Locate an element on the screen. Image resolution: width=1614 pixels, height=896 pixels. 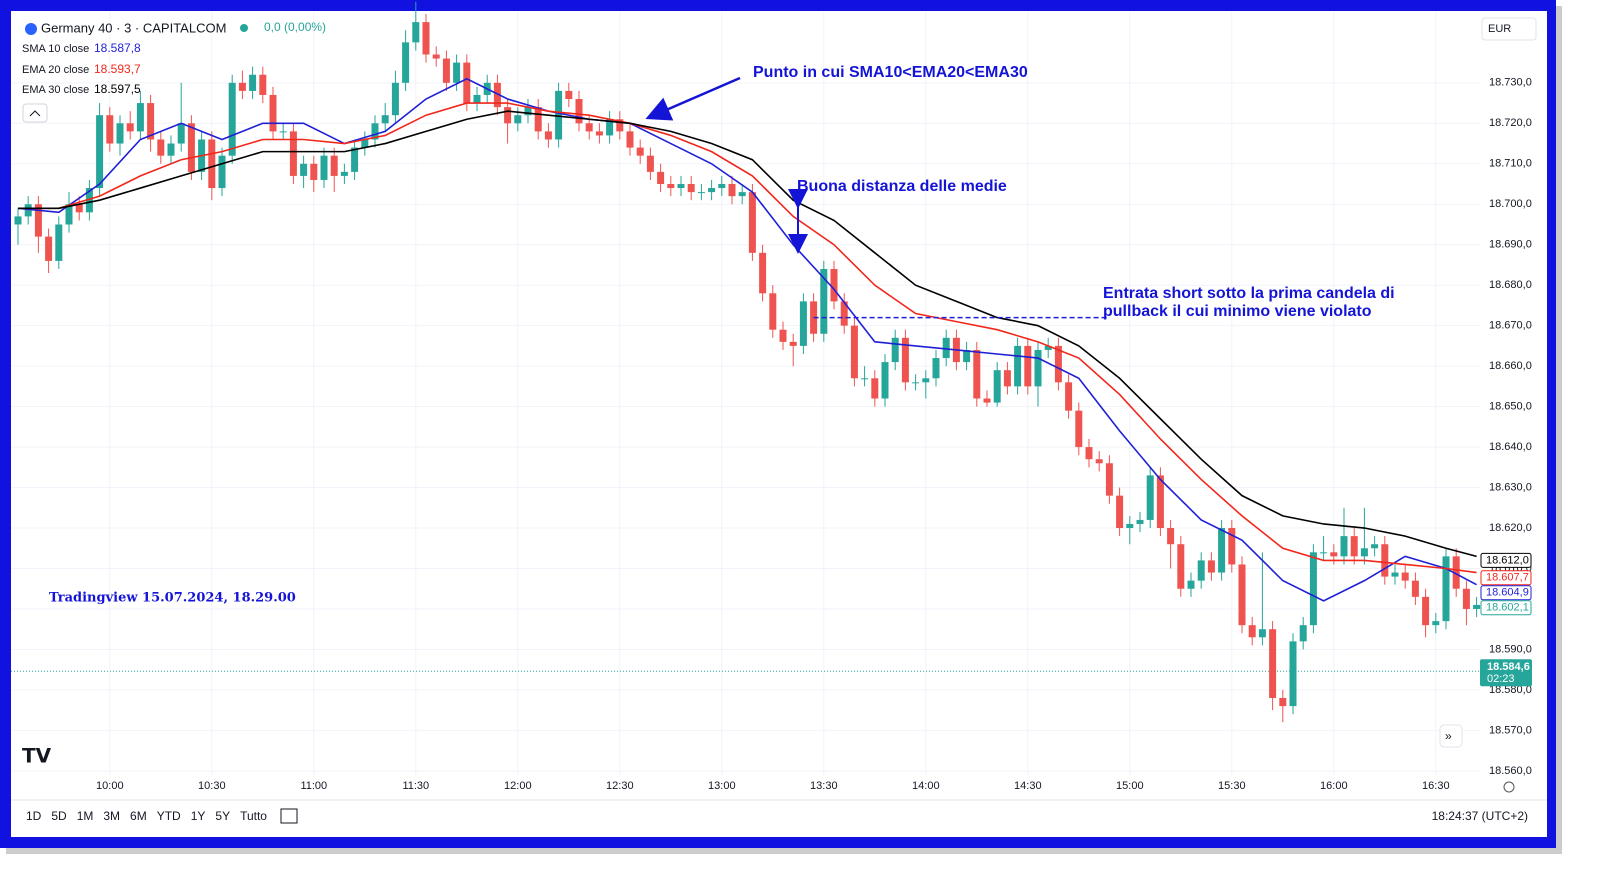
range-button: YTD is located at coordinates (169, 816).